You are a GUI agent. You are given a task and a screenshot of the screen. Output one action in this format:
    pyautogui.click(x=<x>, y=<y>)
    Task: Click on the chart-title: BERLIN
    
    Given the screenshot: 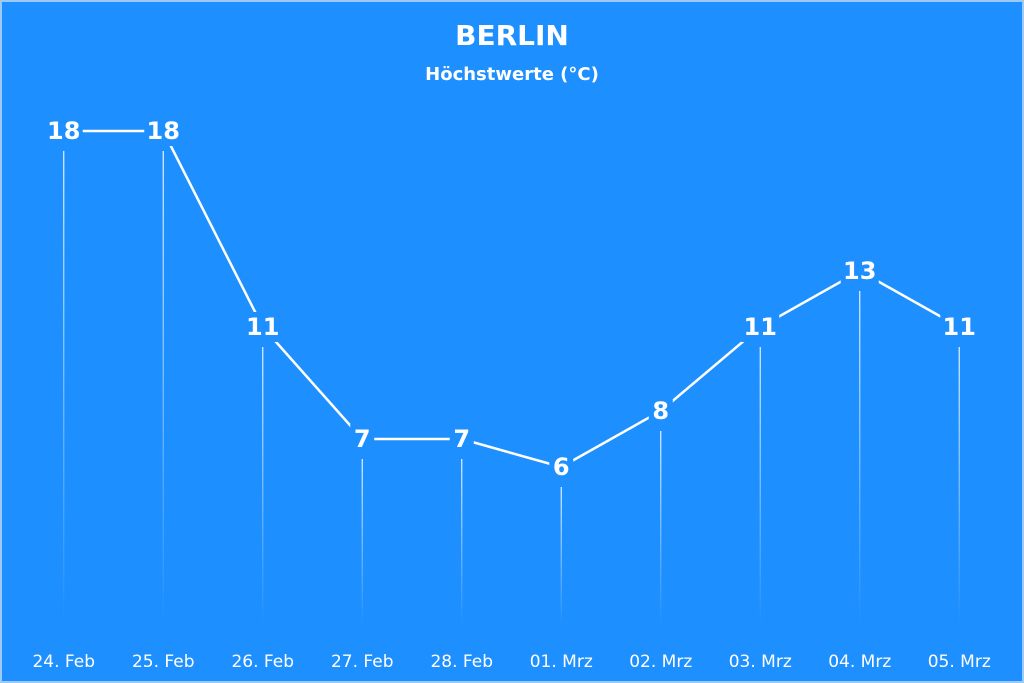 What is the action you would take?
    pyautogui.click(x=512, y=35)
    